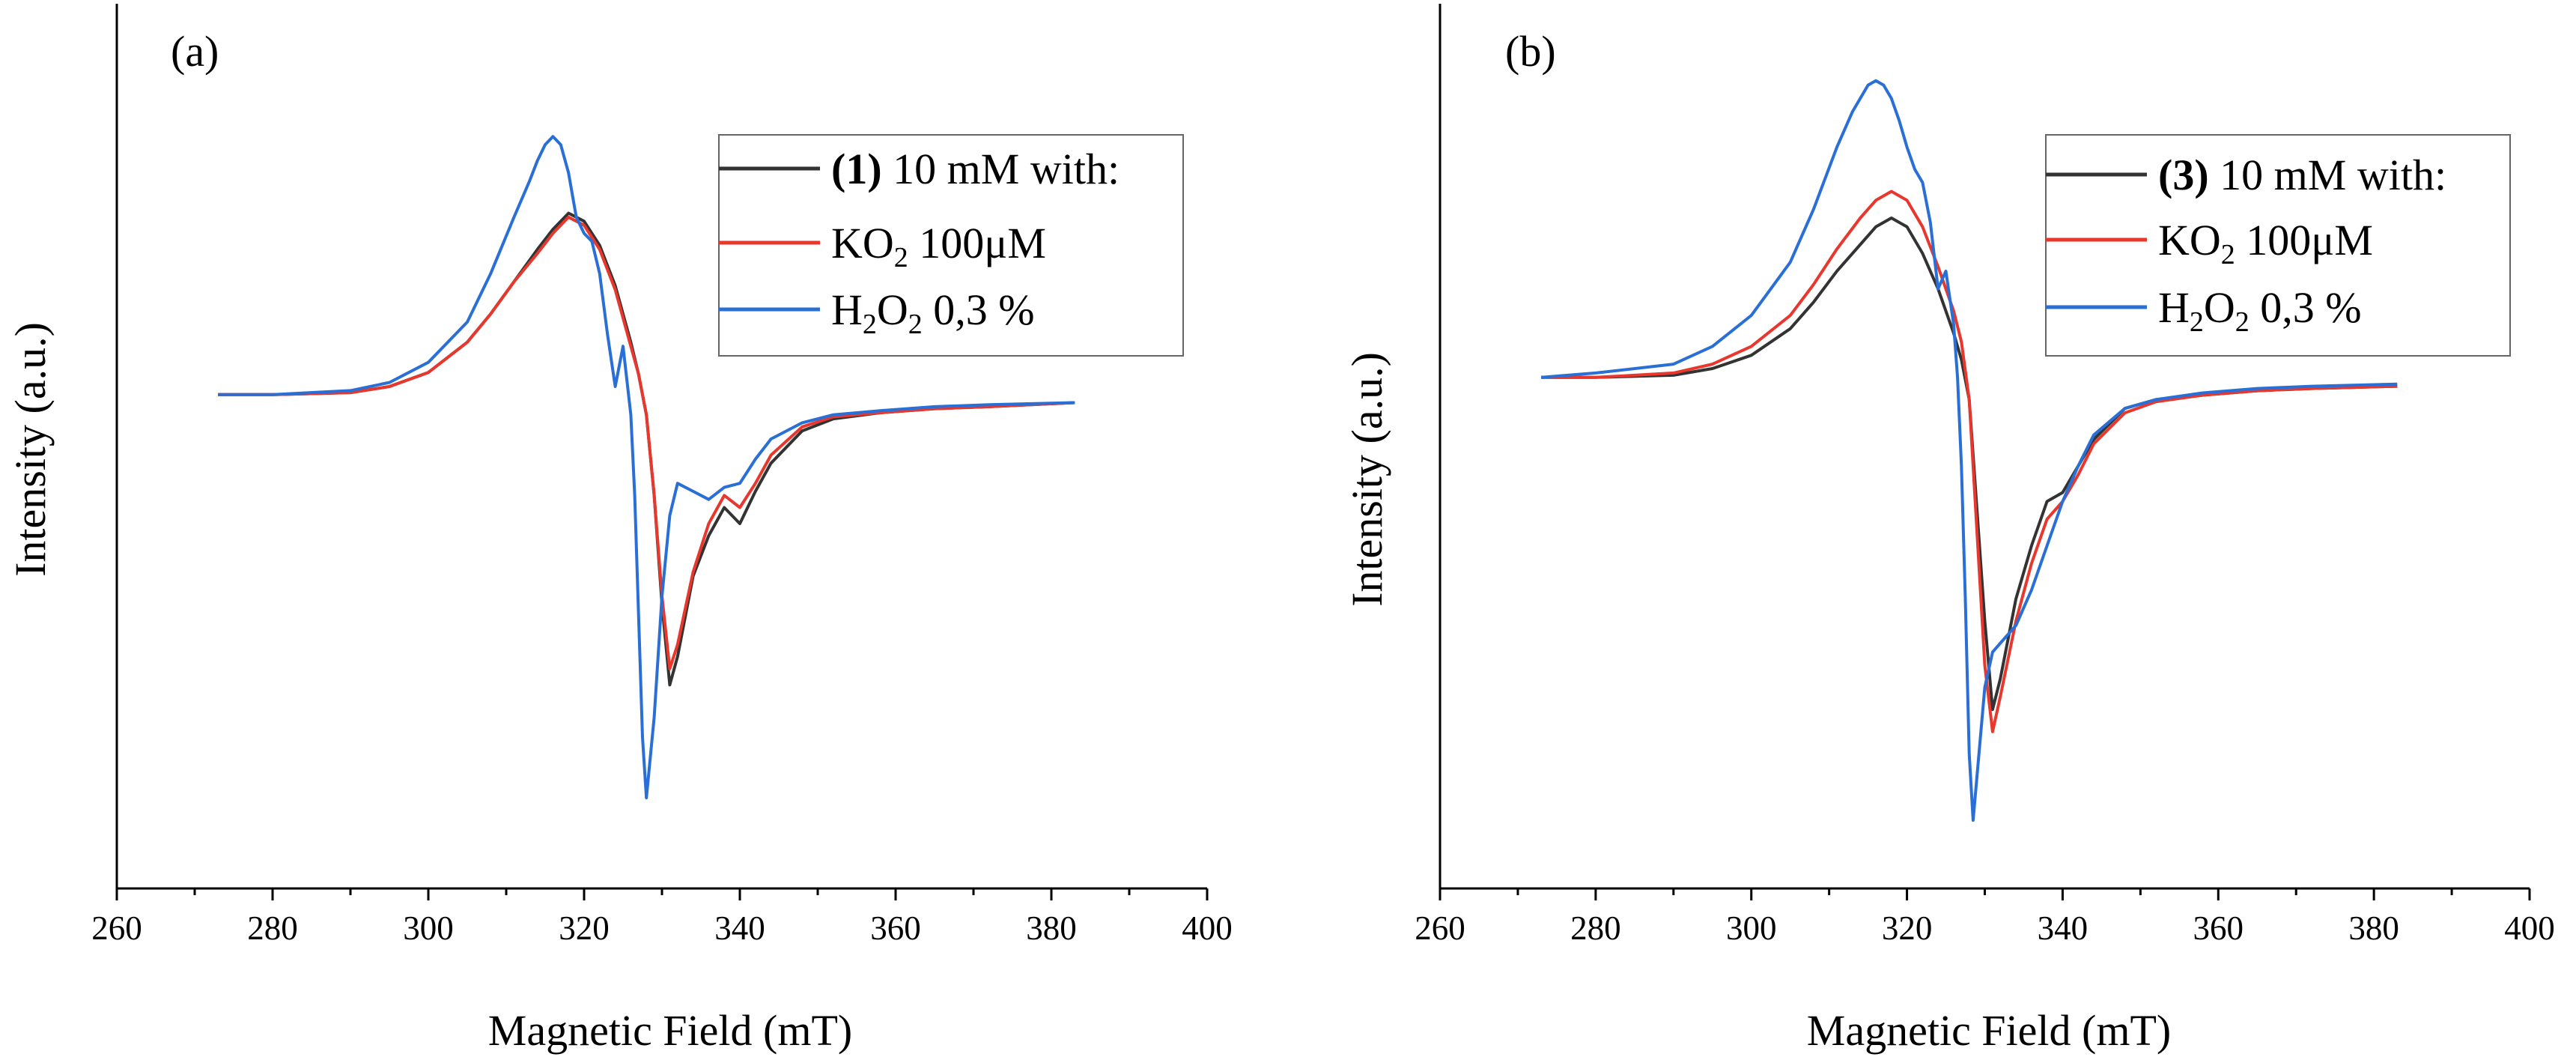 Image resolution: width=2576 pixels, height=1057 pixels. What do you see at coordinates (856, 169) in the screenshot?
I see `legend-compound: (1)` at bounding box center [856, 169].